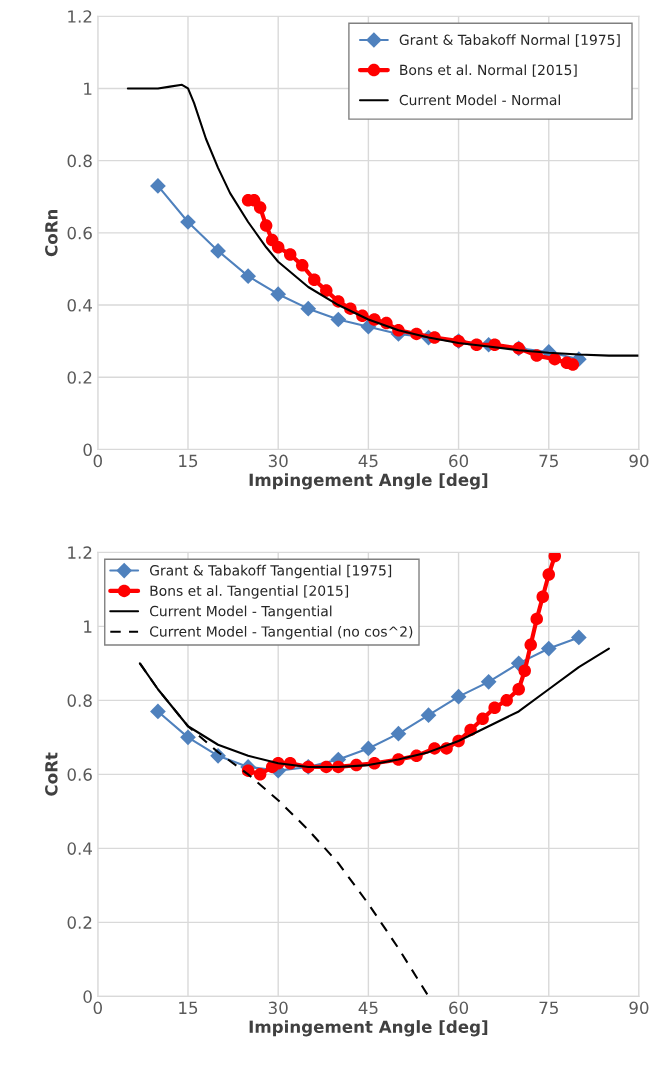  What do you see at coordinates (281, 632) in the screenshot?
I see `legend-label: Current Model - Tangential (no cos^2)` at bounding box center [281, 632].